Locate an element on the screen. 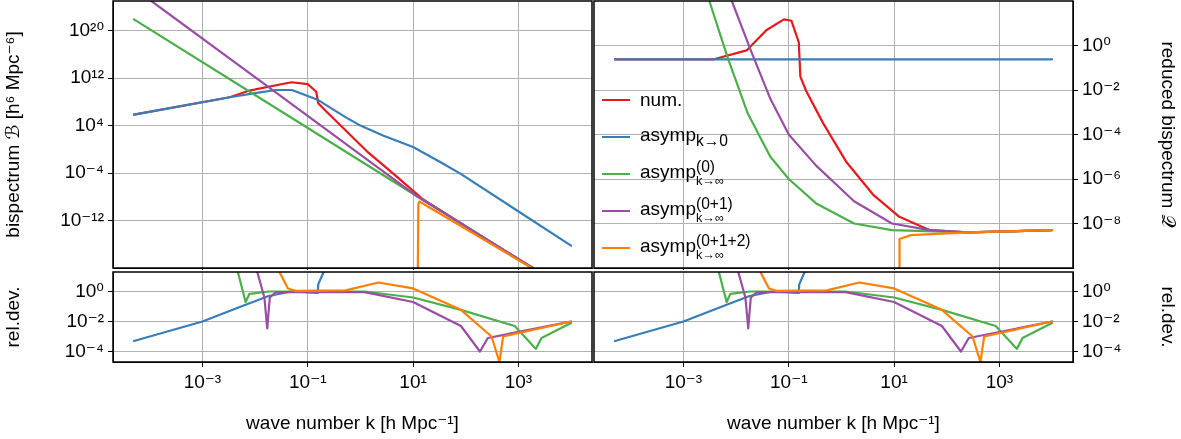  y-axis-title: reduced bispectrum 𝒬 is located at coordinates (1169, 134).